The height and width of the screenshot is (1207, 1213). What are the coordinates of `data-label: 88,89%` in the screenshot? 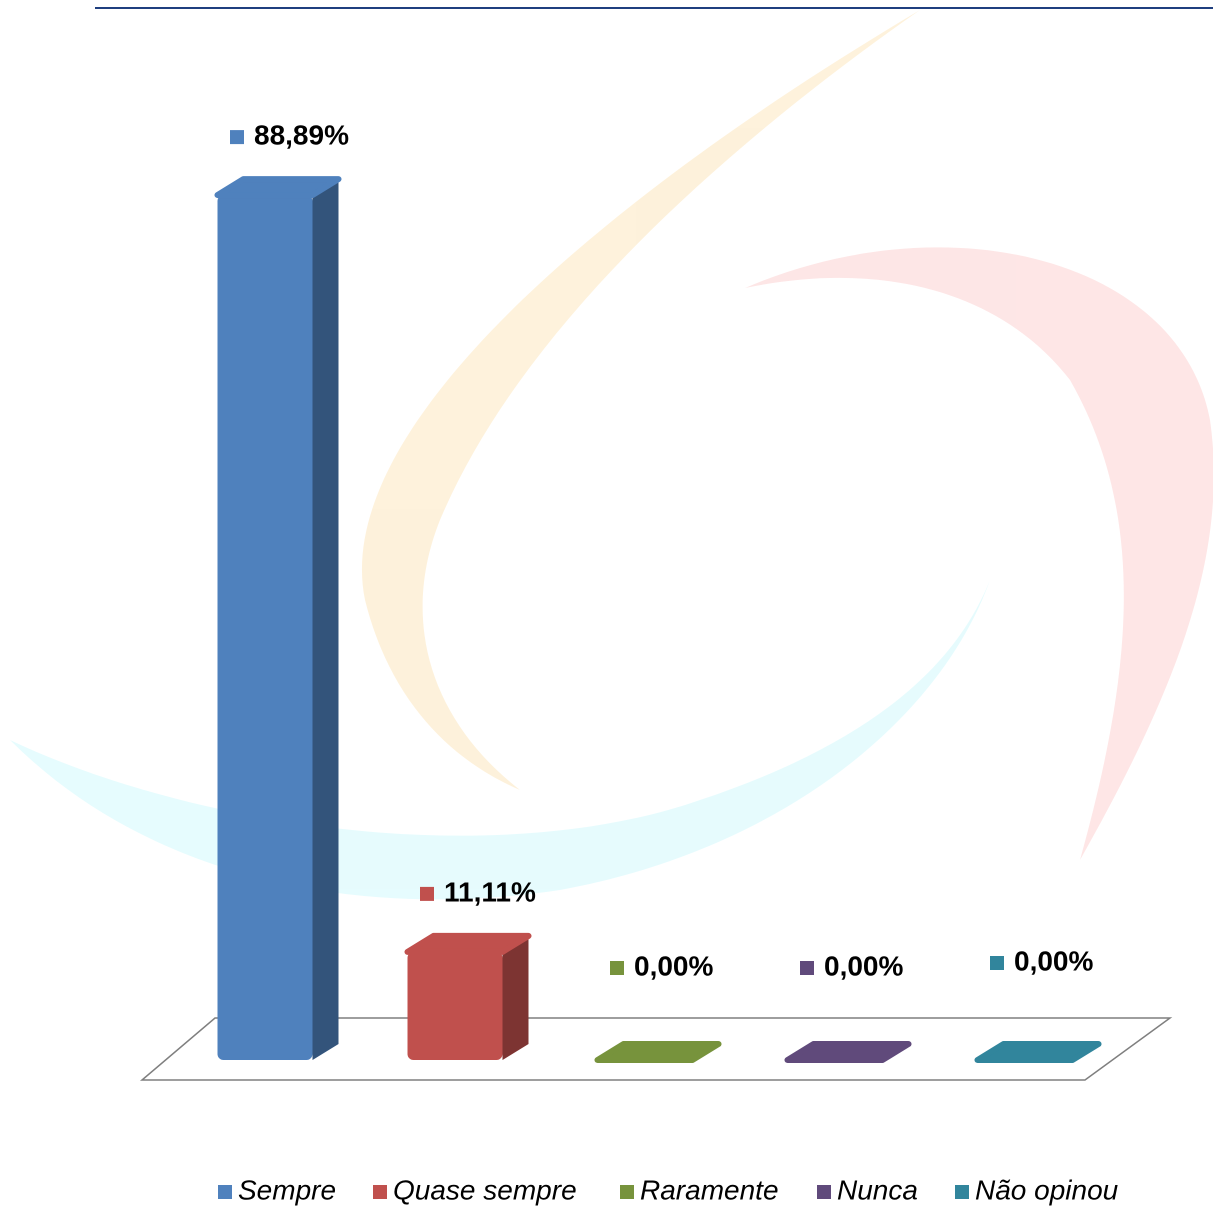 It's located at (301, 134).